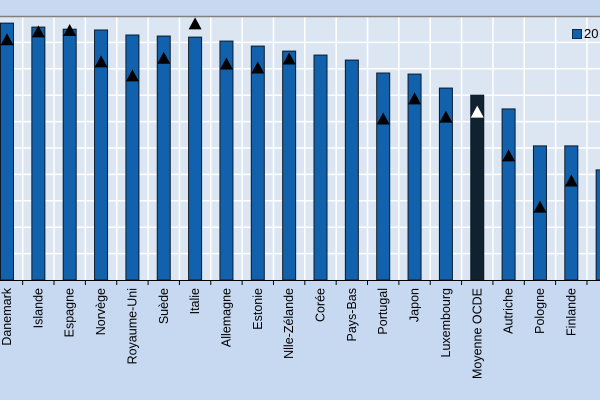  What do you see at coordinates (540, 311) in the screenshot?
I see `x-tick-label: Pologne` at bounding box center [540, 311].